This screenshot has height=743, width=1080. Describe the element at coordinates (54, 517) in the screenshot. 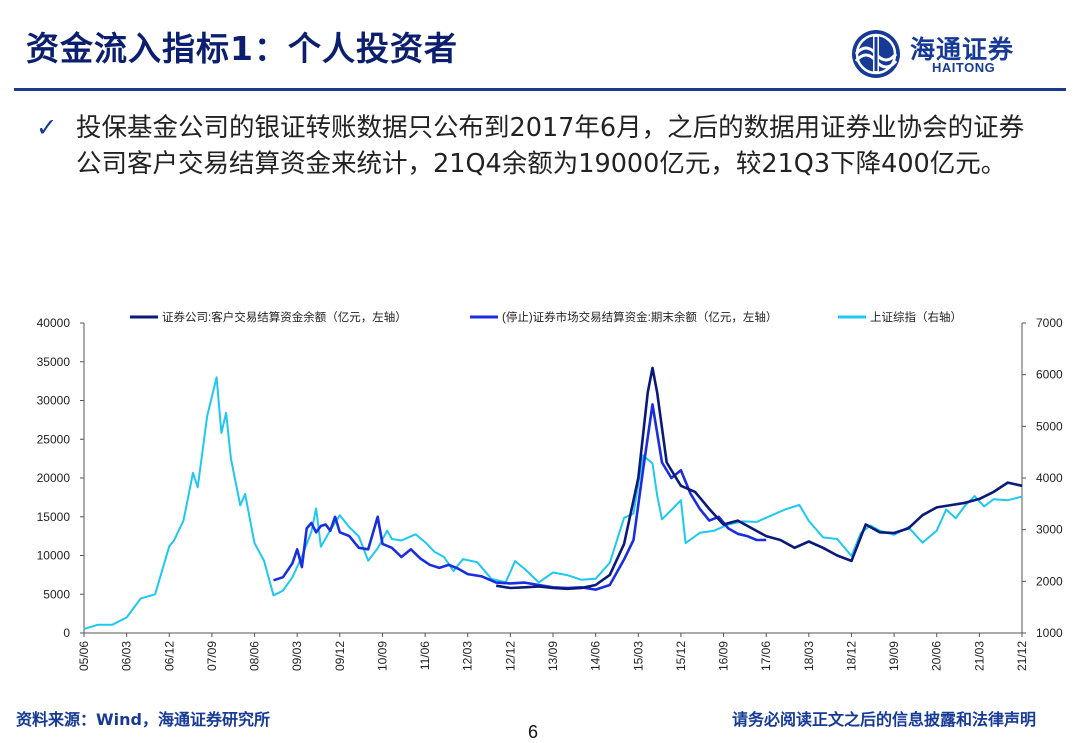

I see `left-tick-label: 15000` at that location.